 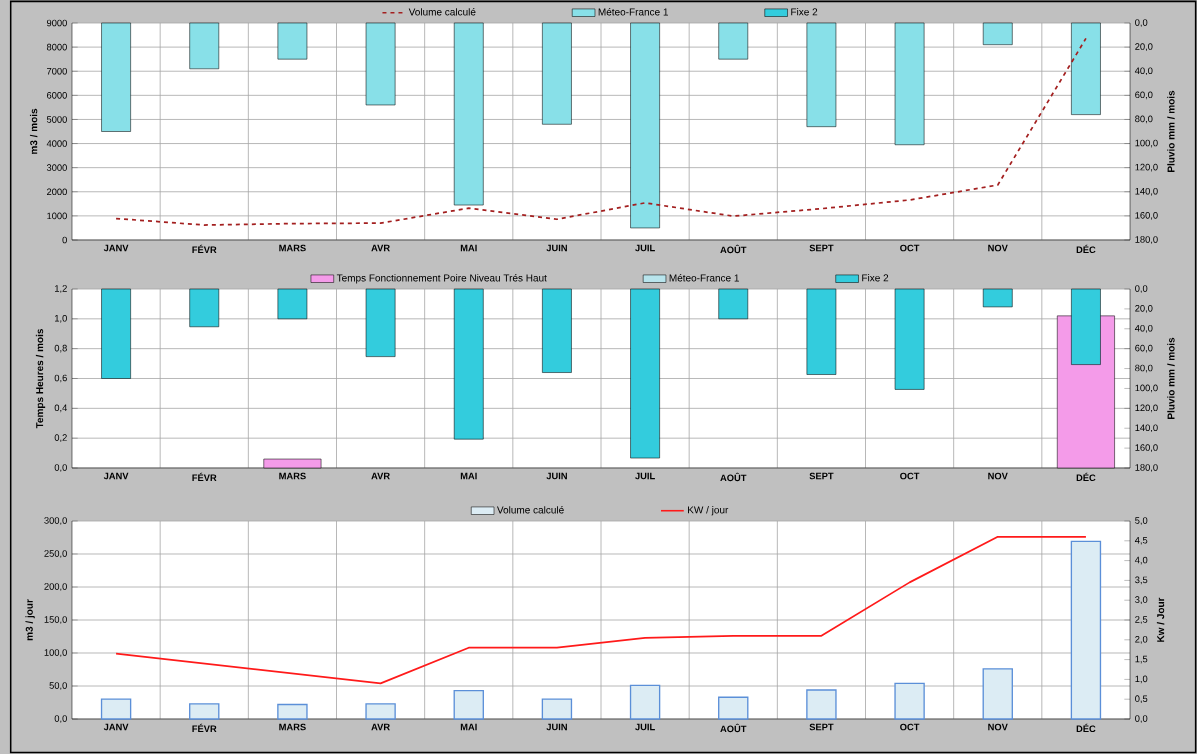 What do you see at coordinates (64, 240) in the screenshot?
I see `y-tick-label: 0` at bounding box center [64, 240].